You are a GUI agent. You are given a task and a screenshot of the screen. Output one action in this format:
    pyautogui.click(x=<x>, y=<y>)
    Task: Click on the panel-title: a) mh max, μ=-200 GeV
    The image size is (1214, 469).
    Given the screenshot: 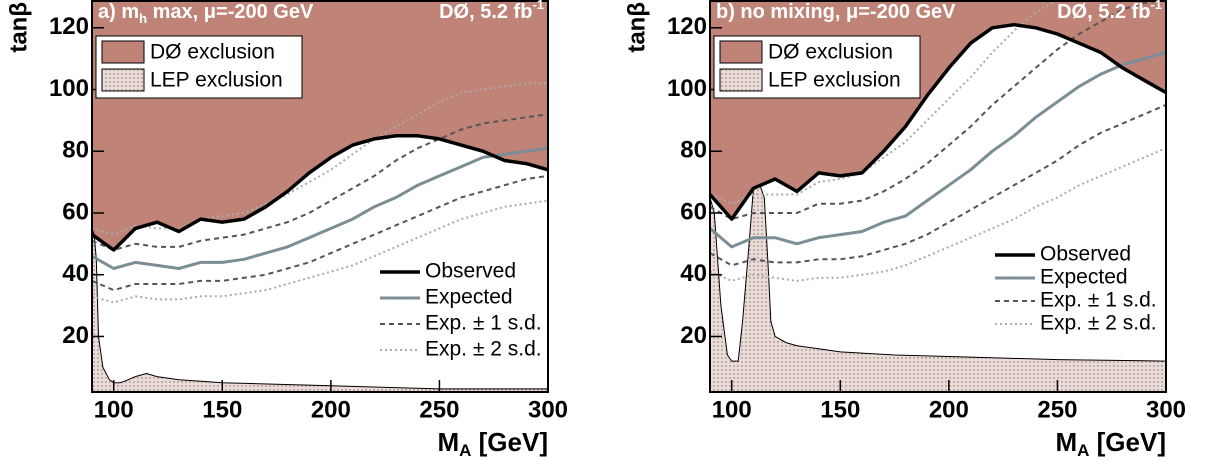 What is the action you would take?
    pyautogui.click(x=206, y=13)
    